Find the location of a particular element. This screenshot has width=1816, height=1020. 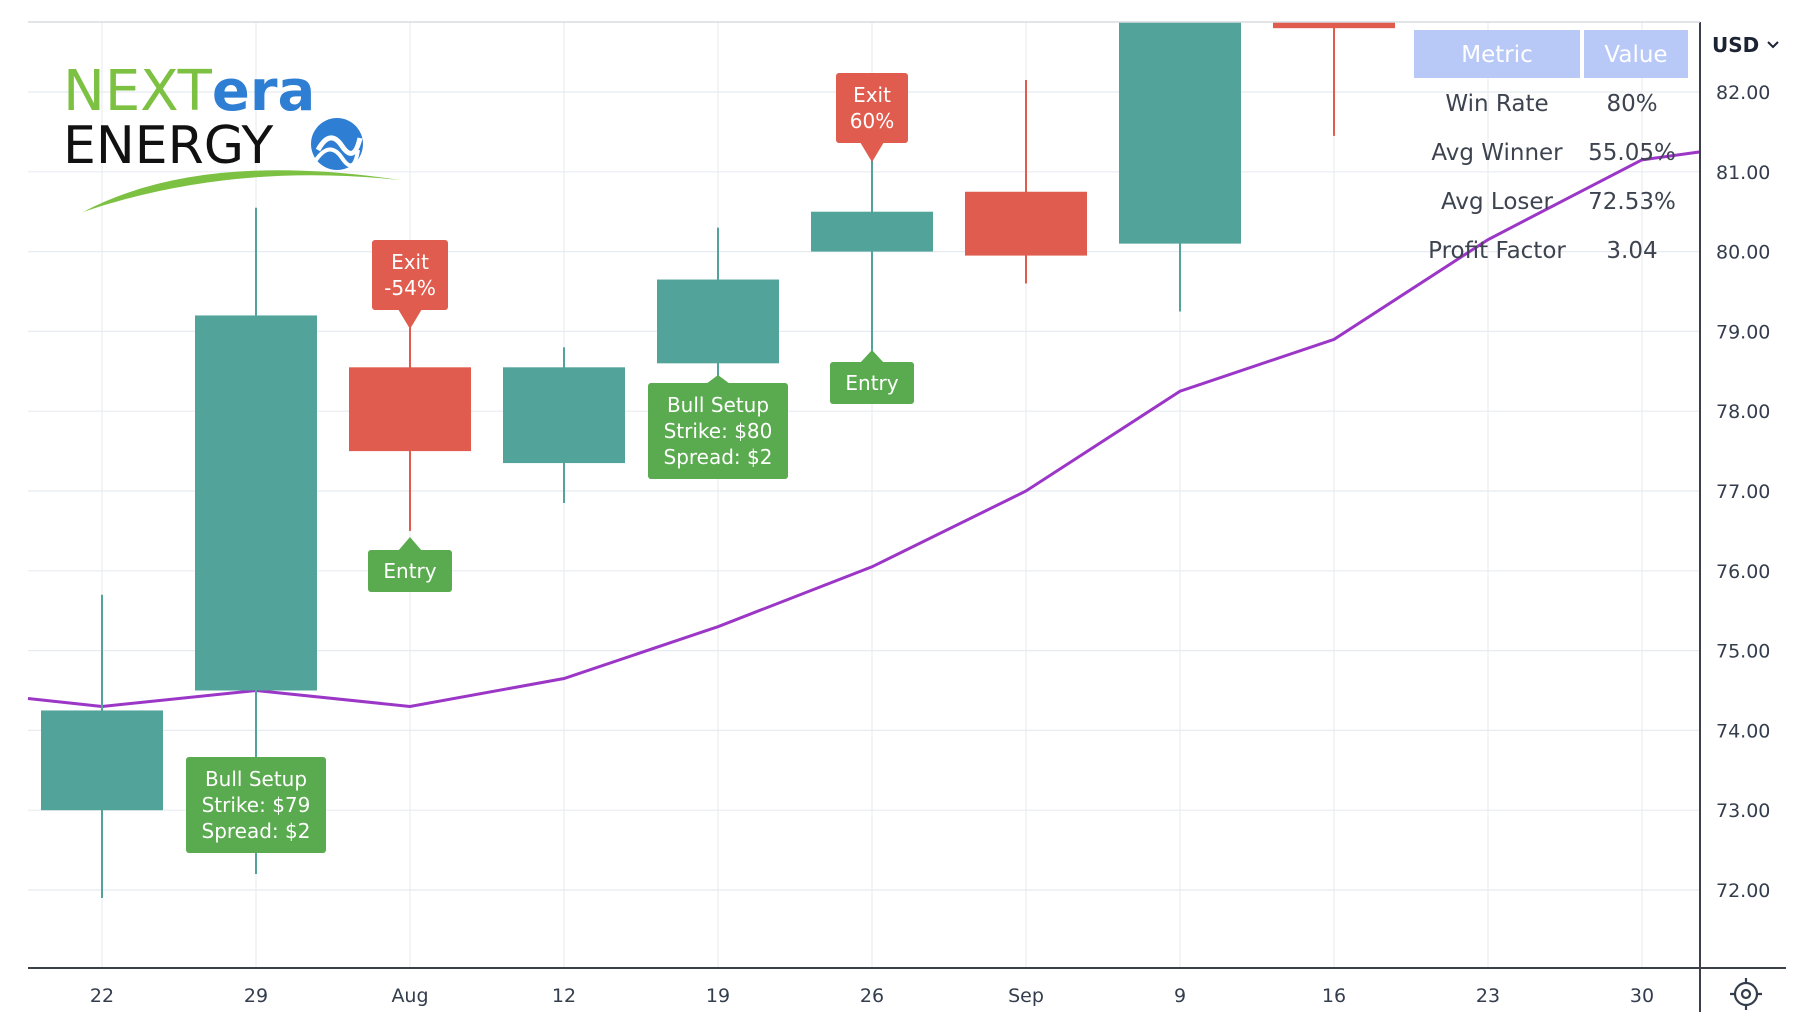

logo-energy: ENERGY is located at coordinates (168, 146).